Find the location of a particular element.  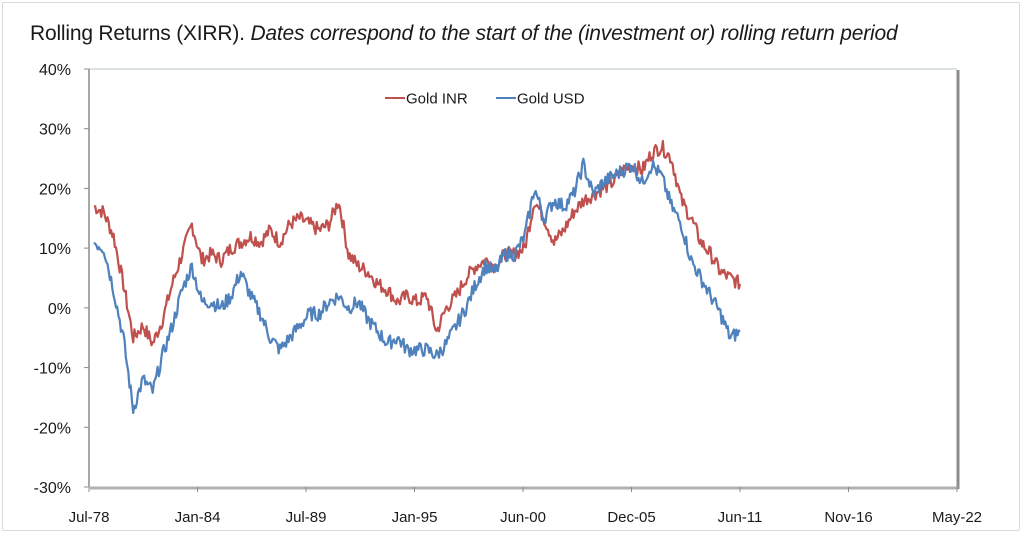

legend-label: Gold INR is located at coordinates (437, 99).